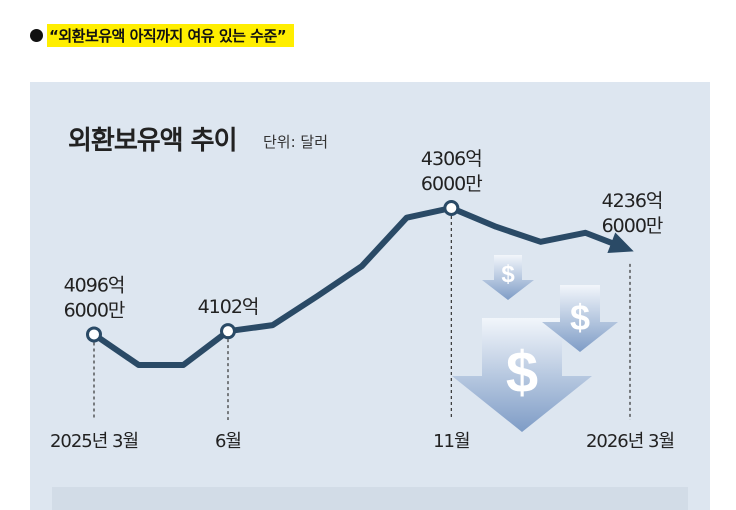 Image resolution: width=736 pixels, height=510 pixels. I want to click on x-tick-label: 2025년 3월, so click(94, 441).